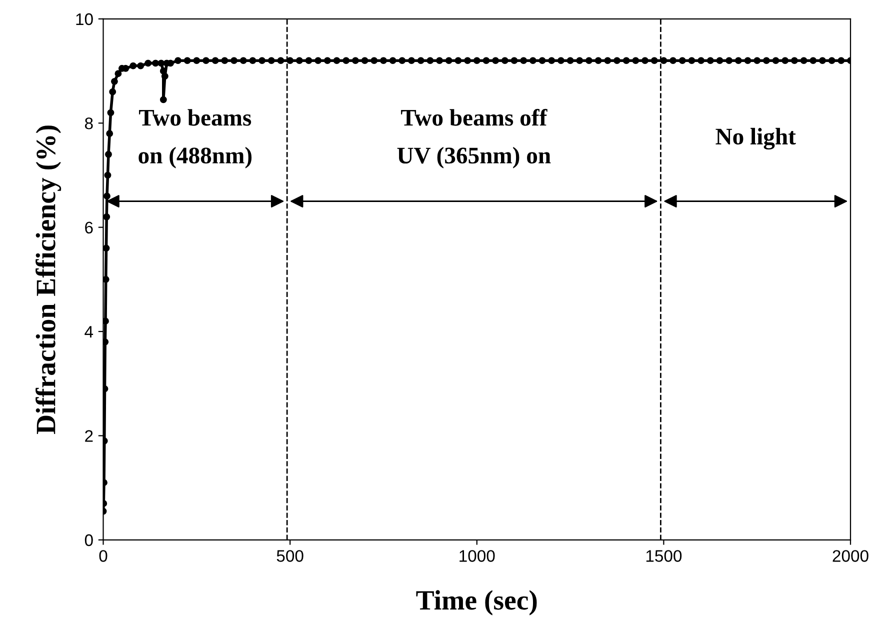 The height and width of the screenshot is (630, 875). Describe the element at coordinates (89, 436) in the screenshot. I see `y-tick-label: 2` at that location.